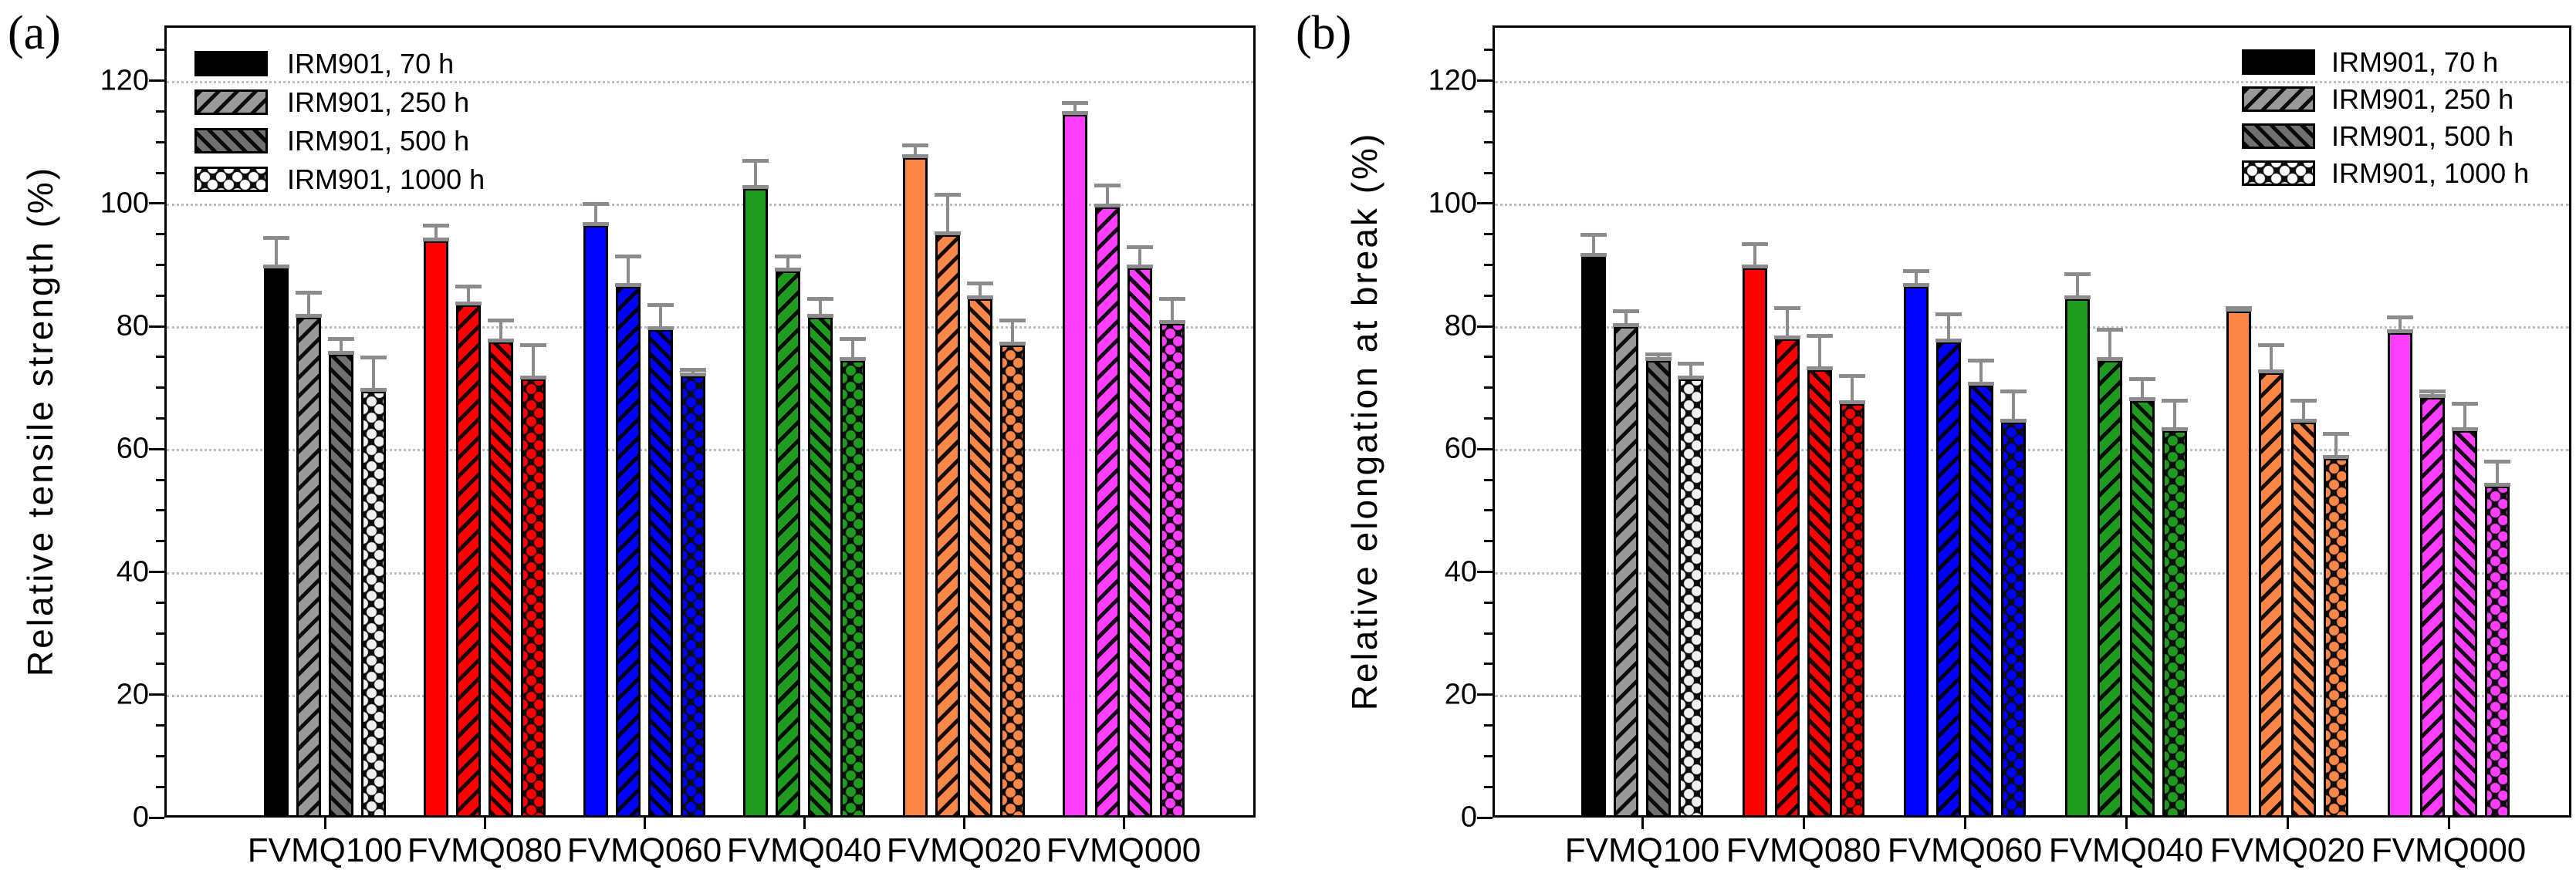 The image size is (2576, 870). What do you see at coordinates (2032, 695) in the screenshot?
I see `gridline-20-b` at bounding box center [2032, 695].